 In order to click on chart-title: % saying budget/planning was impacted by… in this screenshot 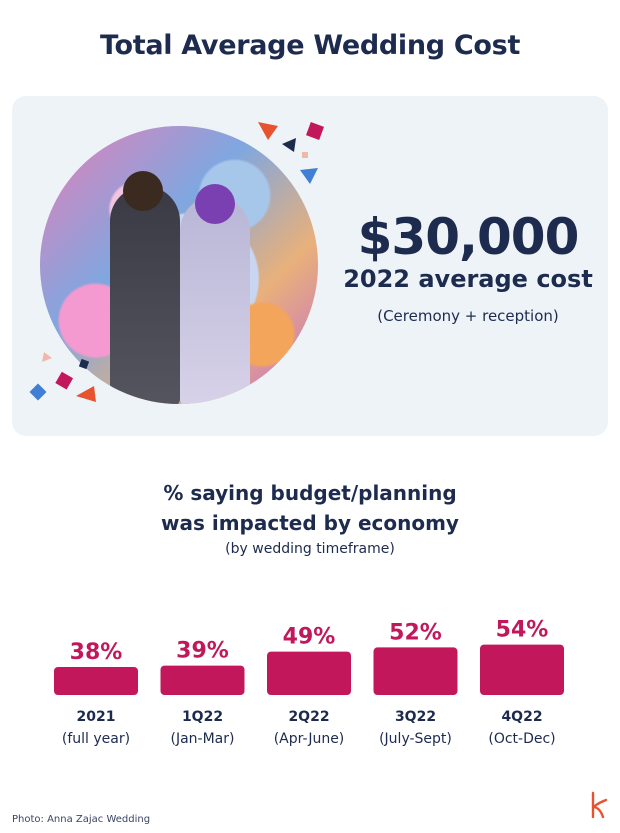, I will do `click(310, 508)`.